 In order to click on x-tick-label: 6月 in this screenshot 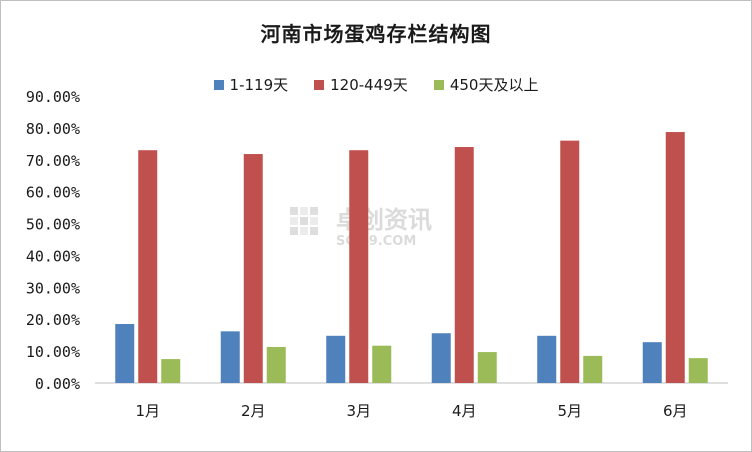, I will do `click(675, 411)`.